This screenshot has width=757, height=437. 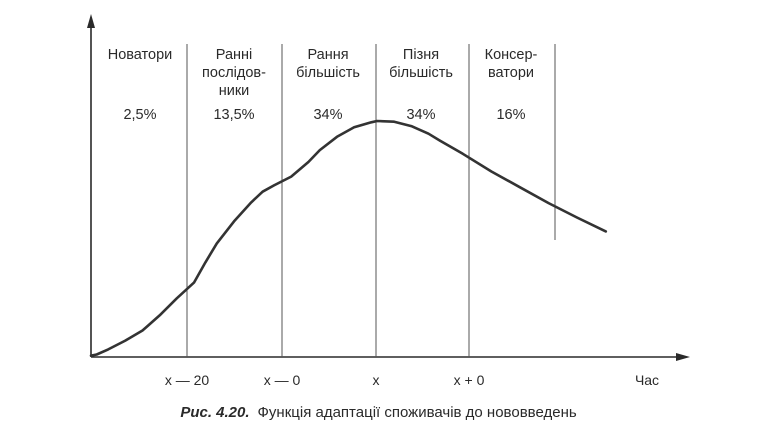 What do you see at coordinates (510, 115) in the screenshot?
I see `segment-share: 16%` at bounding box center [510, 115].